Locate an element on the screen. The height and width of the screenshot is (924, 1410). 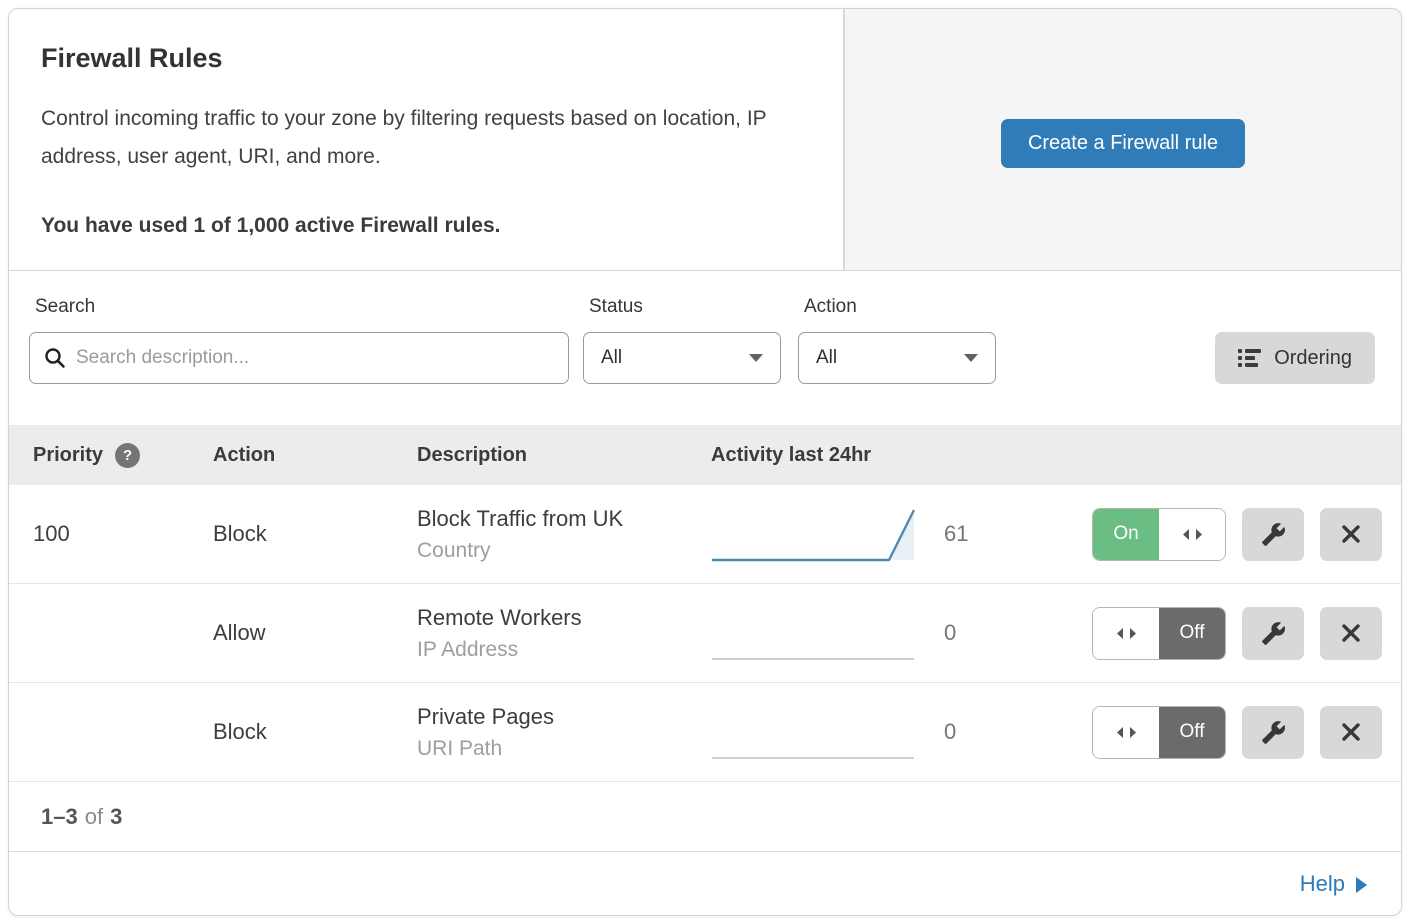
rule-controls: On is located at coordinates (1246, 534).